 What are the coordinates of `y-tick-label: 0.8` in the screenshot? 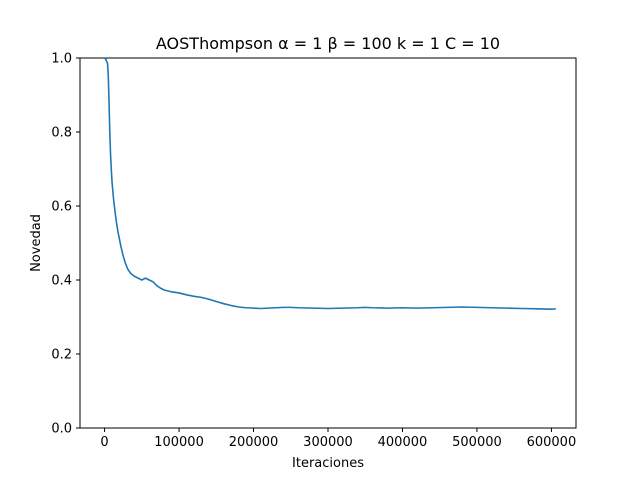 It's located at (61, 133).